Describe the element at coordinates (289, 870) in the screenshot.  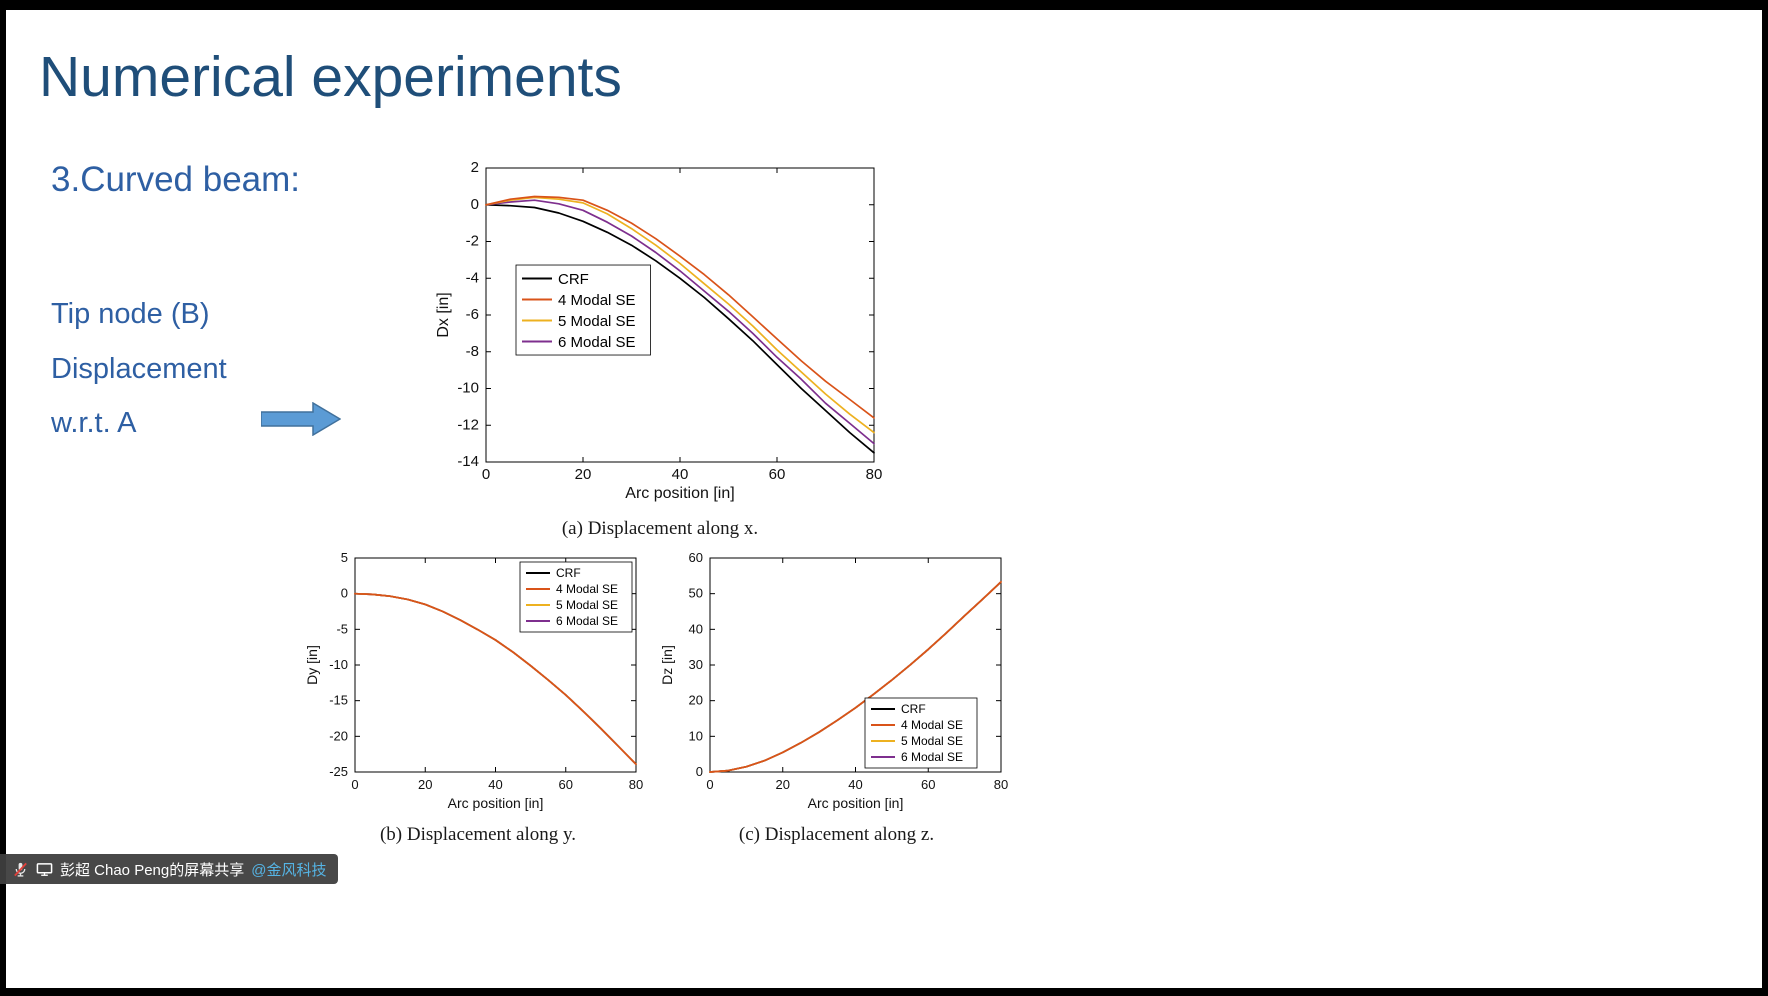
I see `org-link: @金风科技` at that location.